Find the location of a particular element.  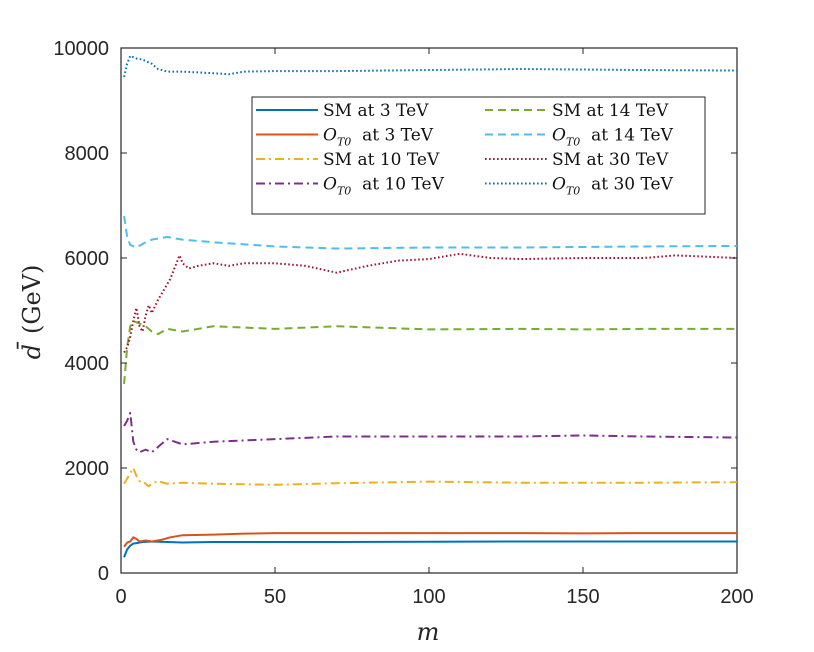

y-tick-label: 0 is located at coordinates (103, 574).